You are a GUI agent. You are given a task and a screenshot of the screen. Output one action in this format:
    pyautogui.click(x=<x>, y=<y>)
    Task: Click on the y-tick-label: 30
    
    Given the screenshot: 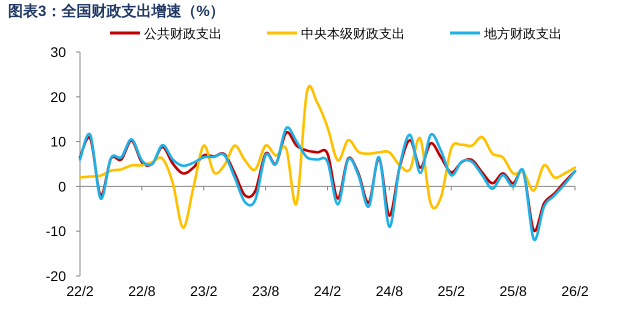 What is the action you would take?
    pyautogui.click(x=58, y=52)
    